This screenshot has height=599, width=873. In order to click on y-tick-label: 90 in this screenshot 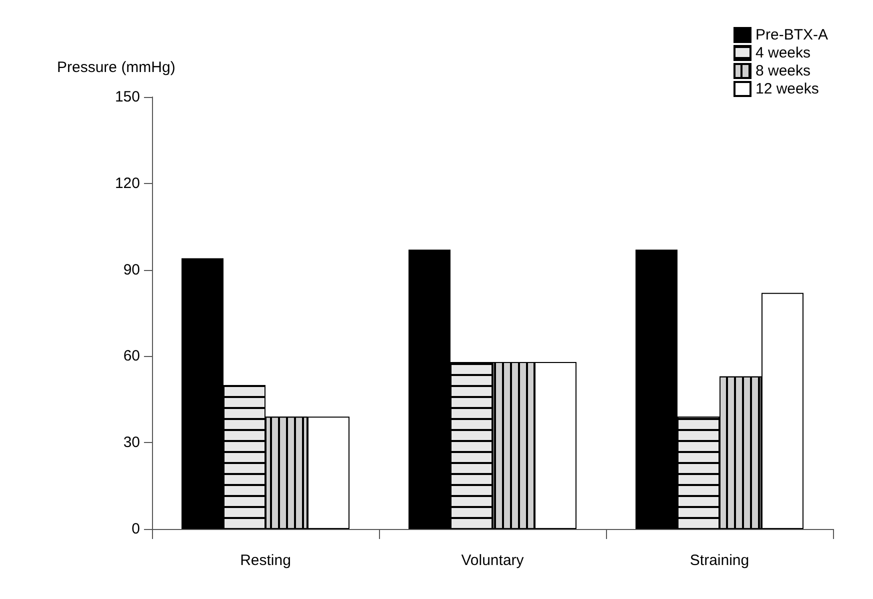, I will do `click(131, 269)`.